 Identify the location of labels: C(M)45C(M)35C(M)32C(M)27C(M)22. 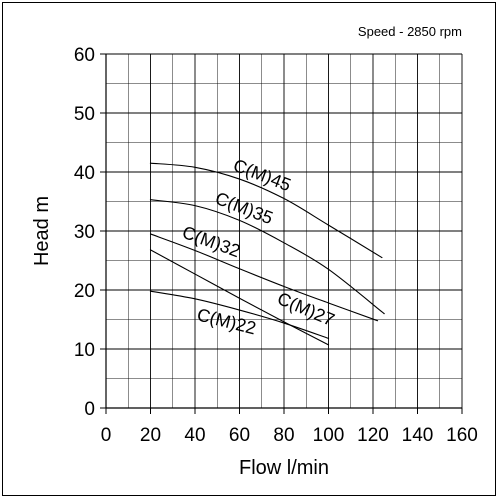
(259, 246).